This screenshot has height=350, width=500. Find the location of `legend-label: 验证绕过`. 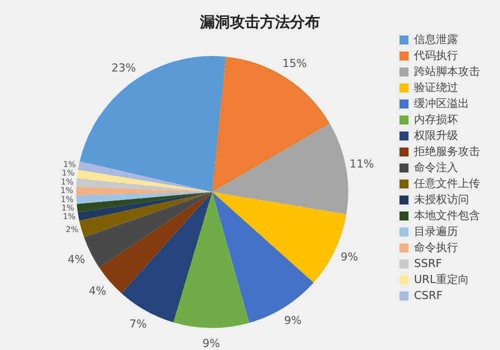

legend-label: 验证绕过 is located at coordinates (436, 87).